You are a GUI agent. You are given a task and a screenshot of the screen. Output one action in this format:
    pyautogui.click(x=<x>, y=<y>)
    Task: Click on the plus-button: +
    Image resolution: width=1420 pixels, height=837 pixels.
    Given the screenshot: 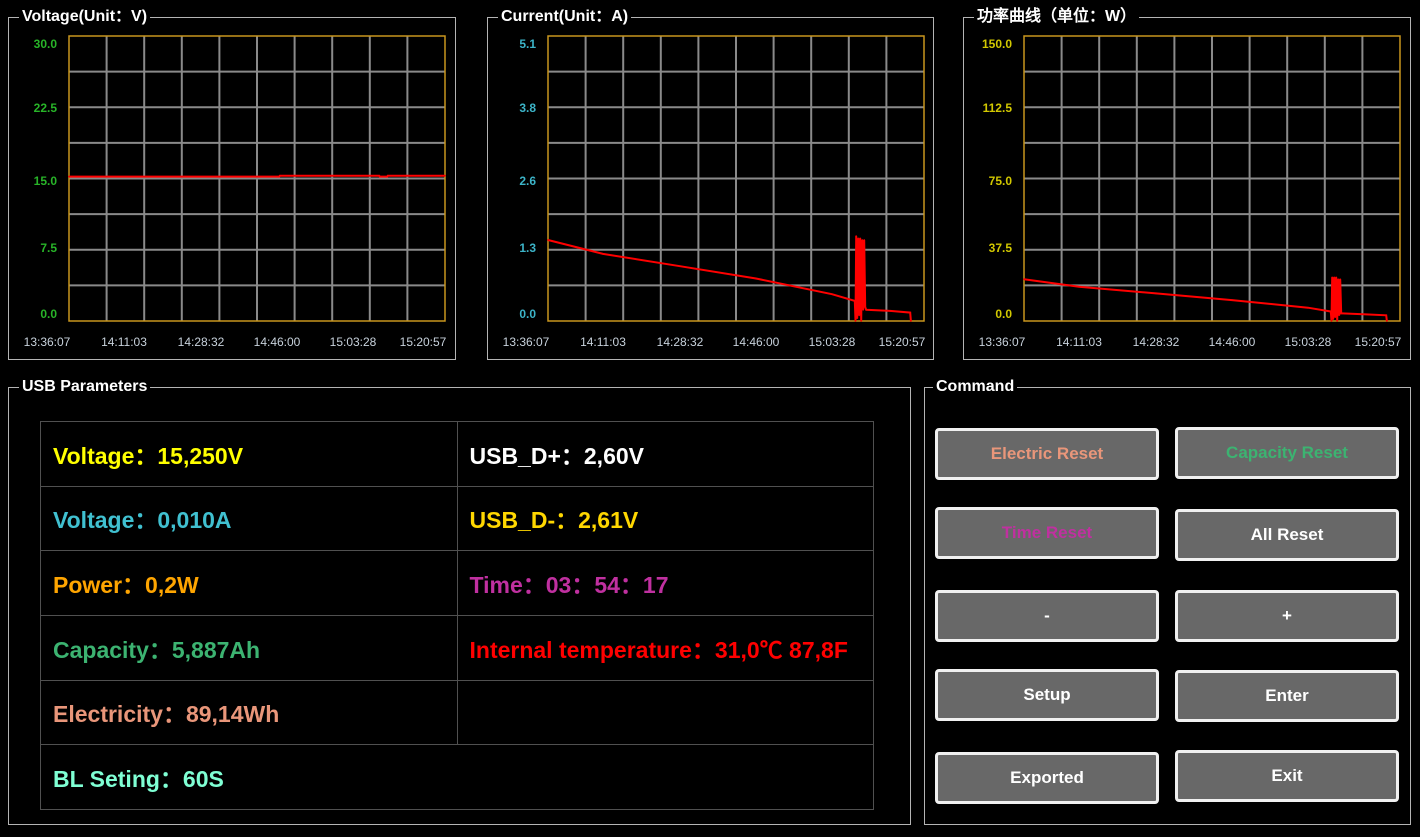 What is the action you would take?
    pyautogui.click(x=1287, y=616)
    